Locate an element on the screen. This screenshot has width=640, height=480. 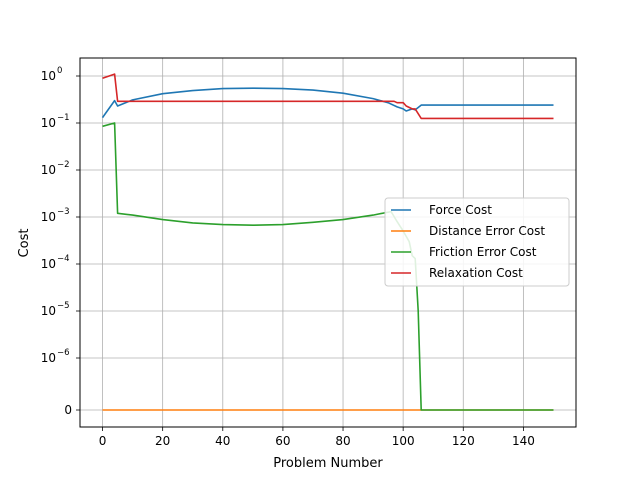
legend-box is located at coordinates (477, 242).